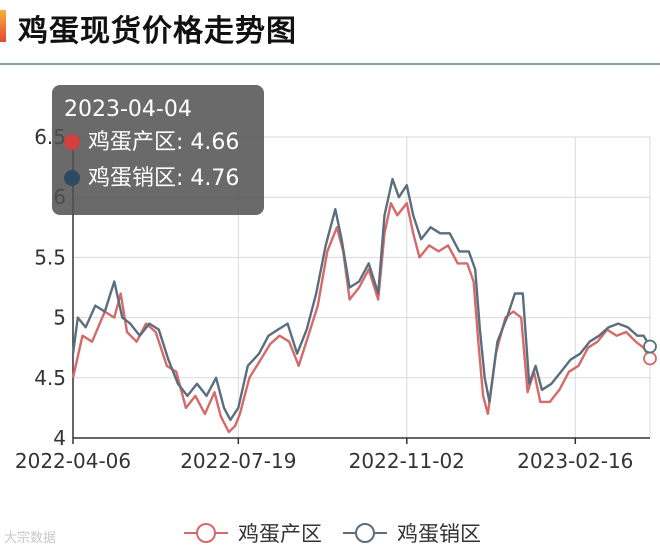  What do you see at coordinates (128, 109) in the screenshot?
I see `tooltip-date: 2023-04-04` at bounding box center [128, 109].